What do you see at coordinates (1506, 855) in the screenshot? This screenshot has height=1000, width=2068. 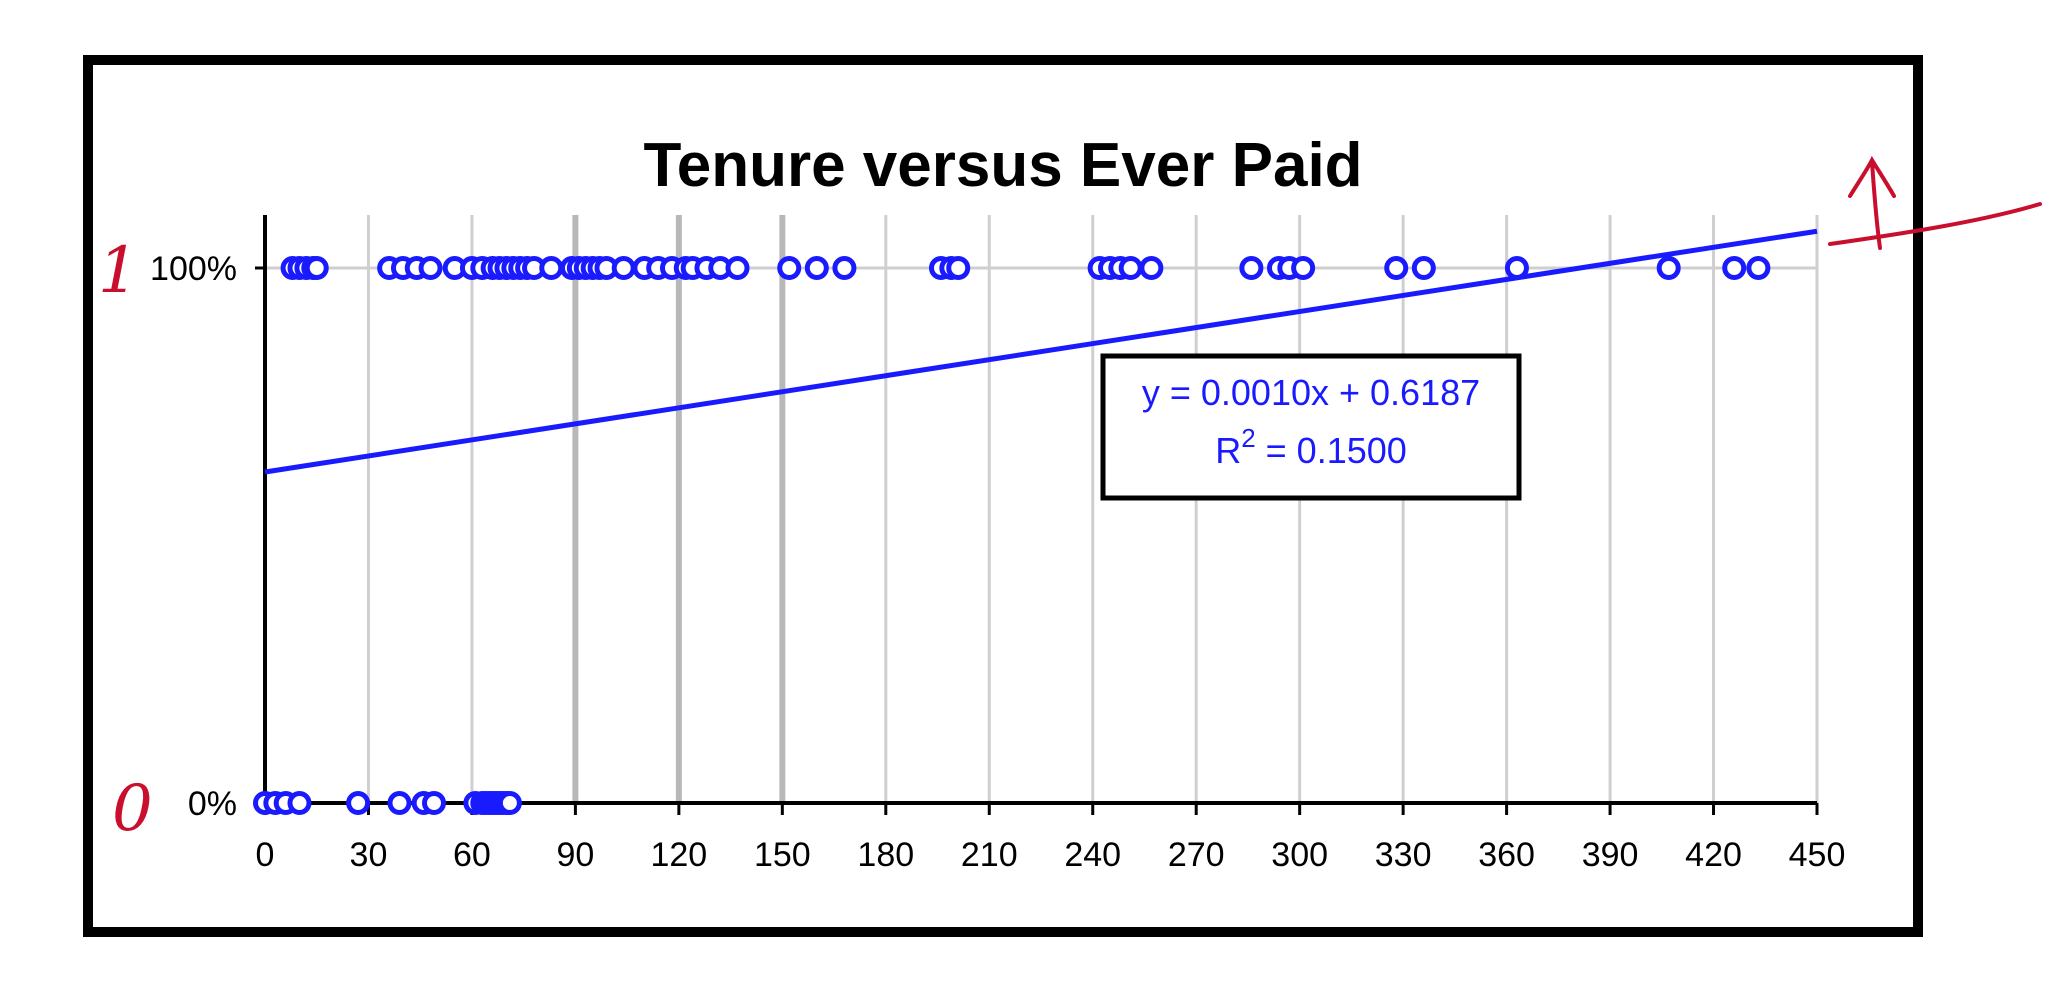 I see `x-tick-label-360: 360` at bounding box center [1506, 855].